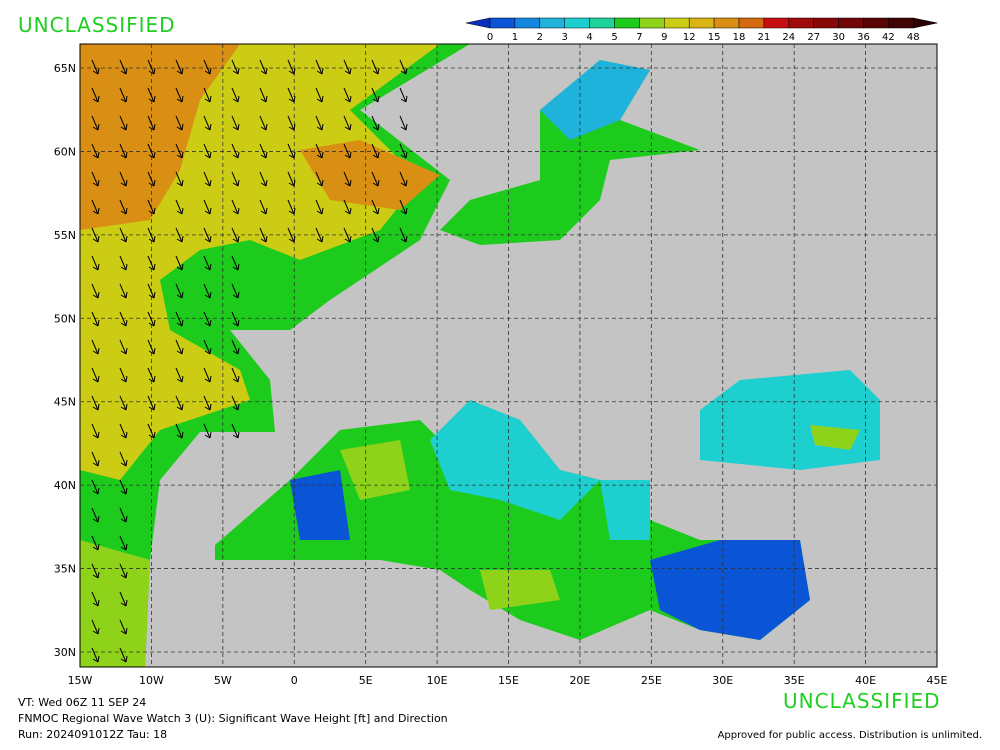 The height and width of the screenshot is (750, 1000). What do you see at coordinates (490, 37) in the screenshot?
I see `colorbar-label: 0` at bounding box center [490, 37].